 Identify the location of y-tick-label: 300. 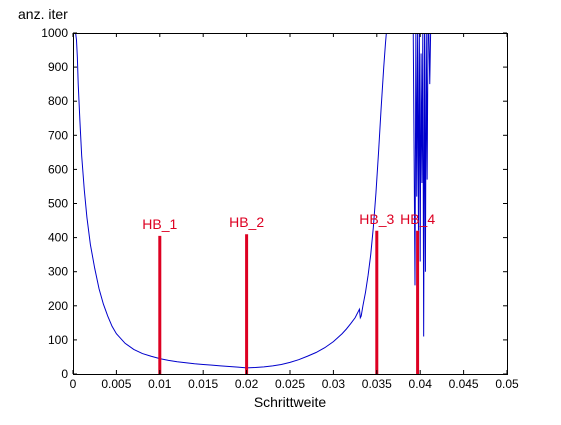
(58, 272).